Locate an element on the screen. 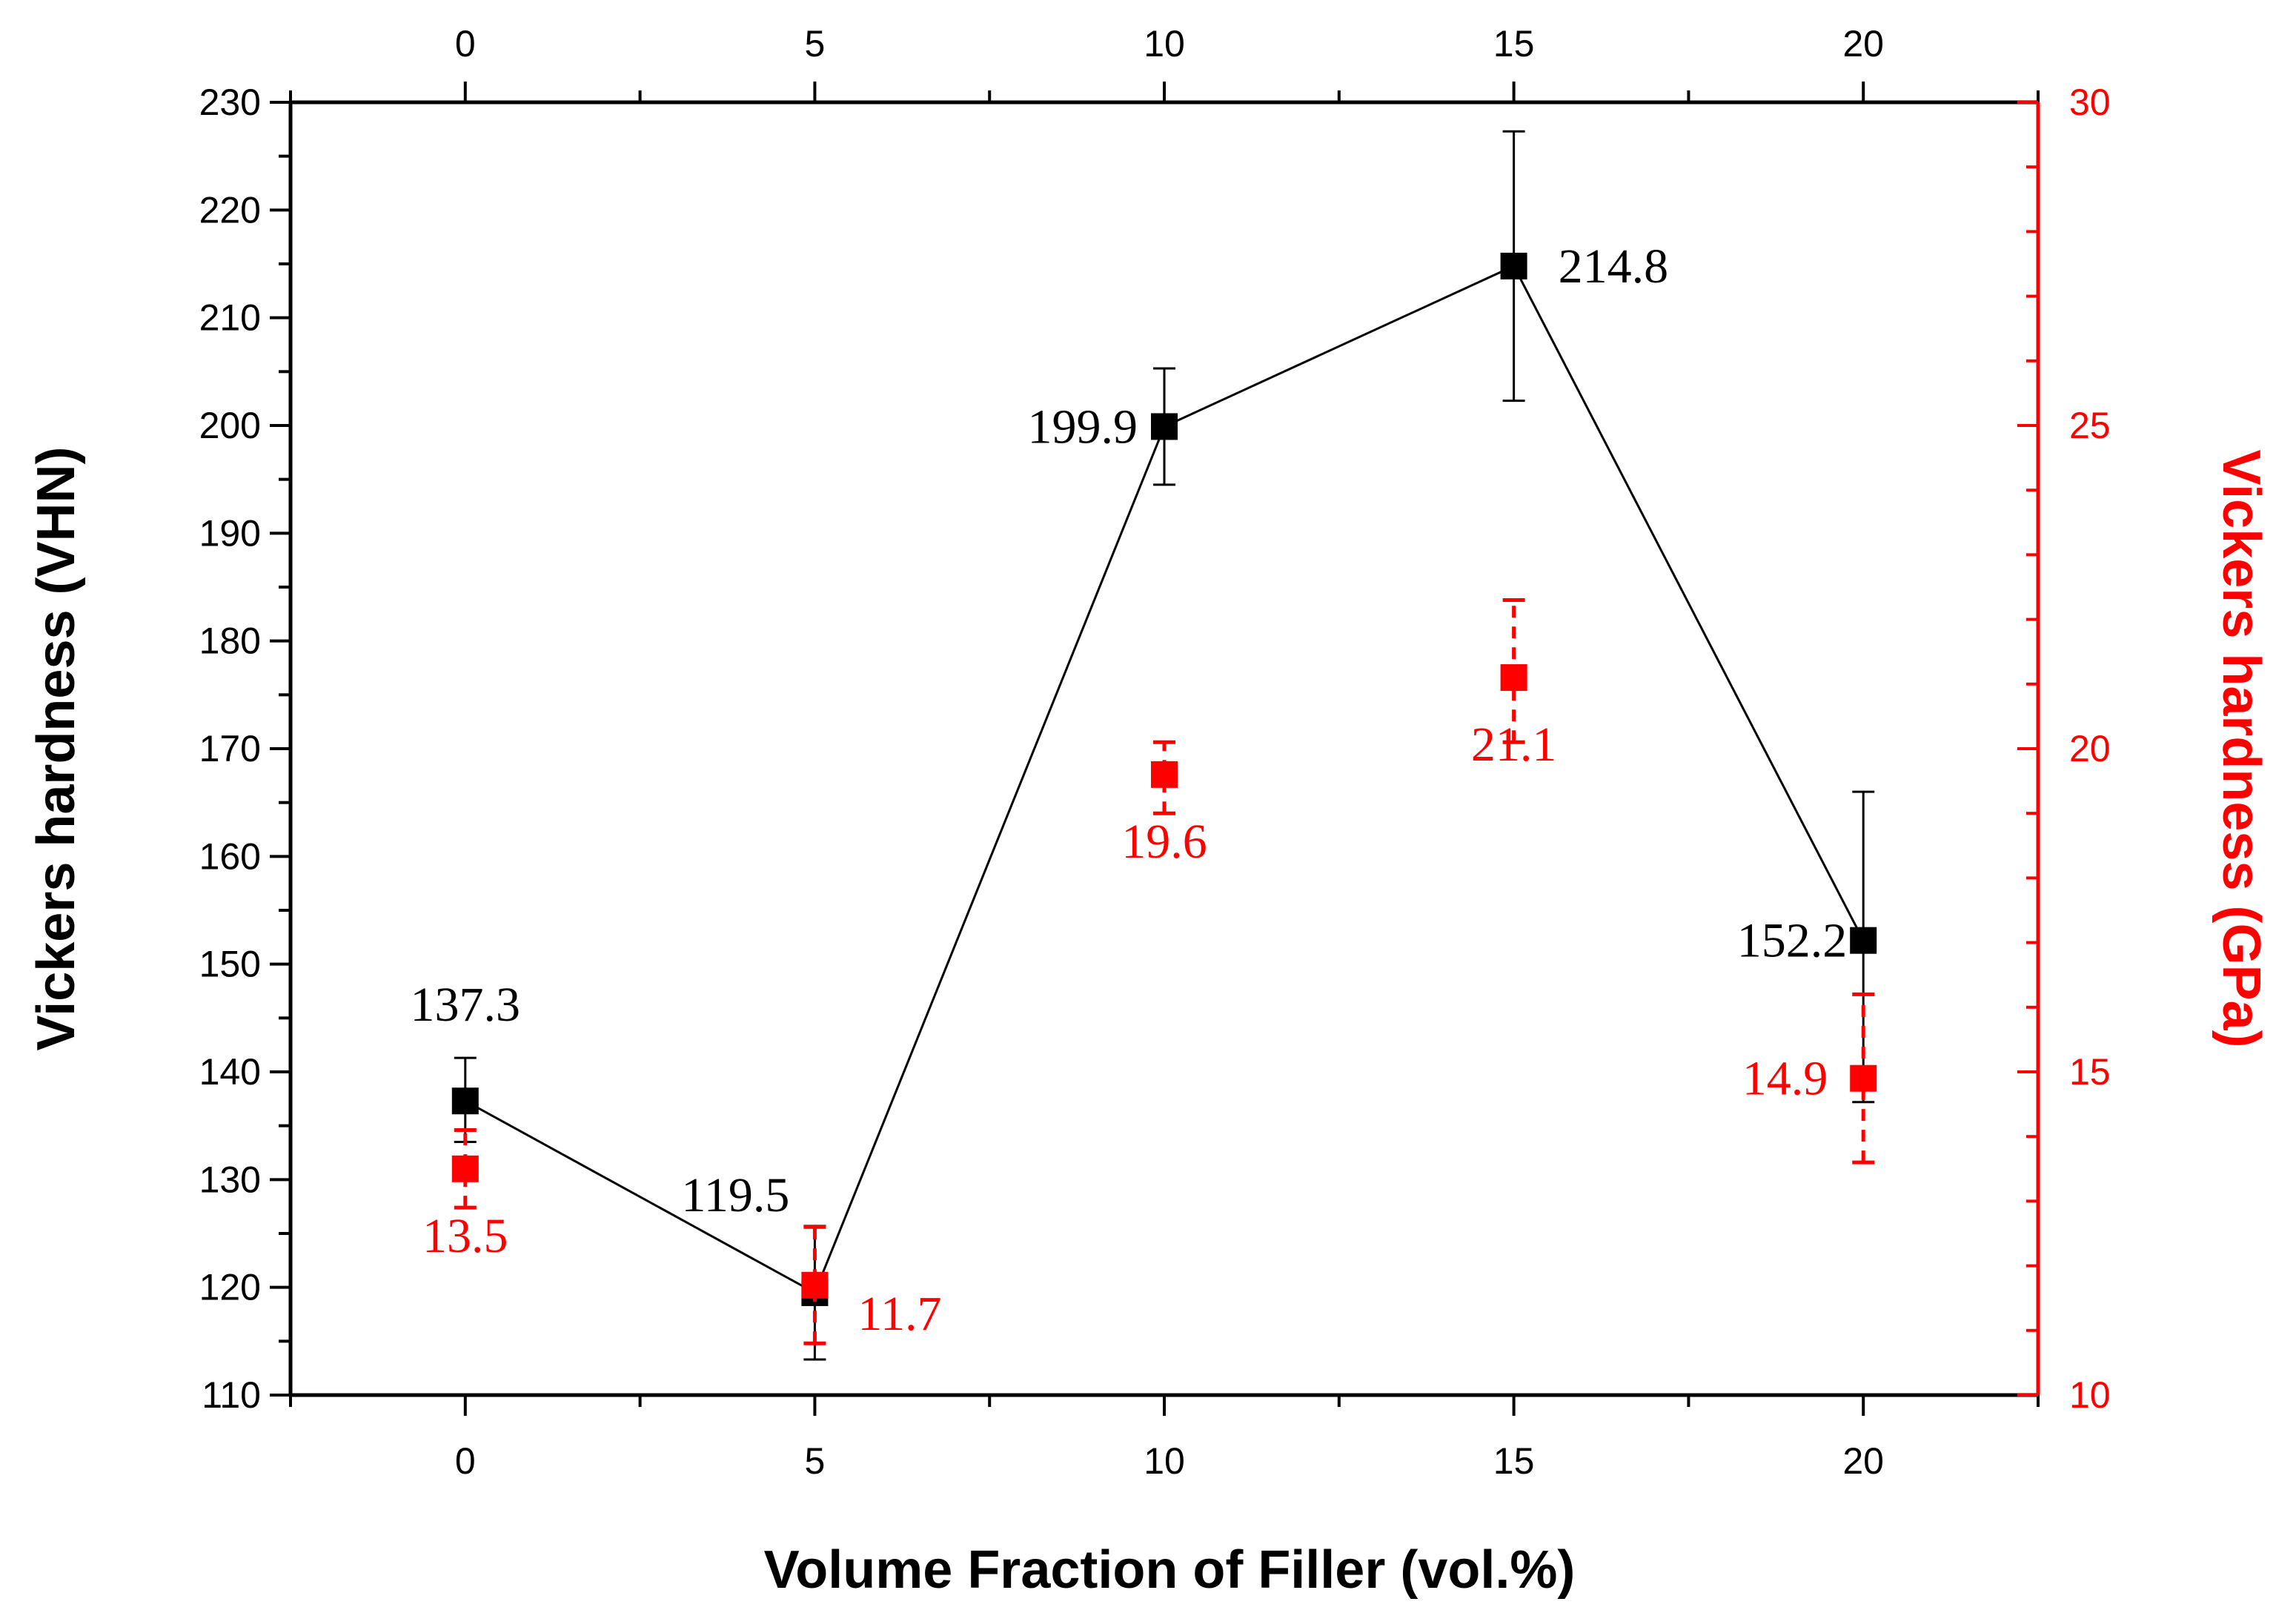 The image size is (2296, 1613). y-tick-label: 170 is located at coordinates (230, 748).